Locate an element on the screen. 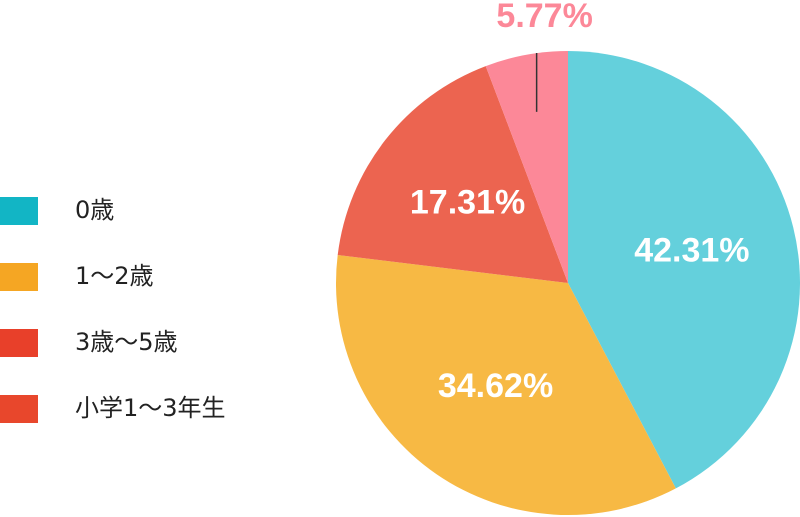 The height and width of the screenshot is (517, 800). value-label: 42.31% is located at coordinates (691, 250).